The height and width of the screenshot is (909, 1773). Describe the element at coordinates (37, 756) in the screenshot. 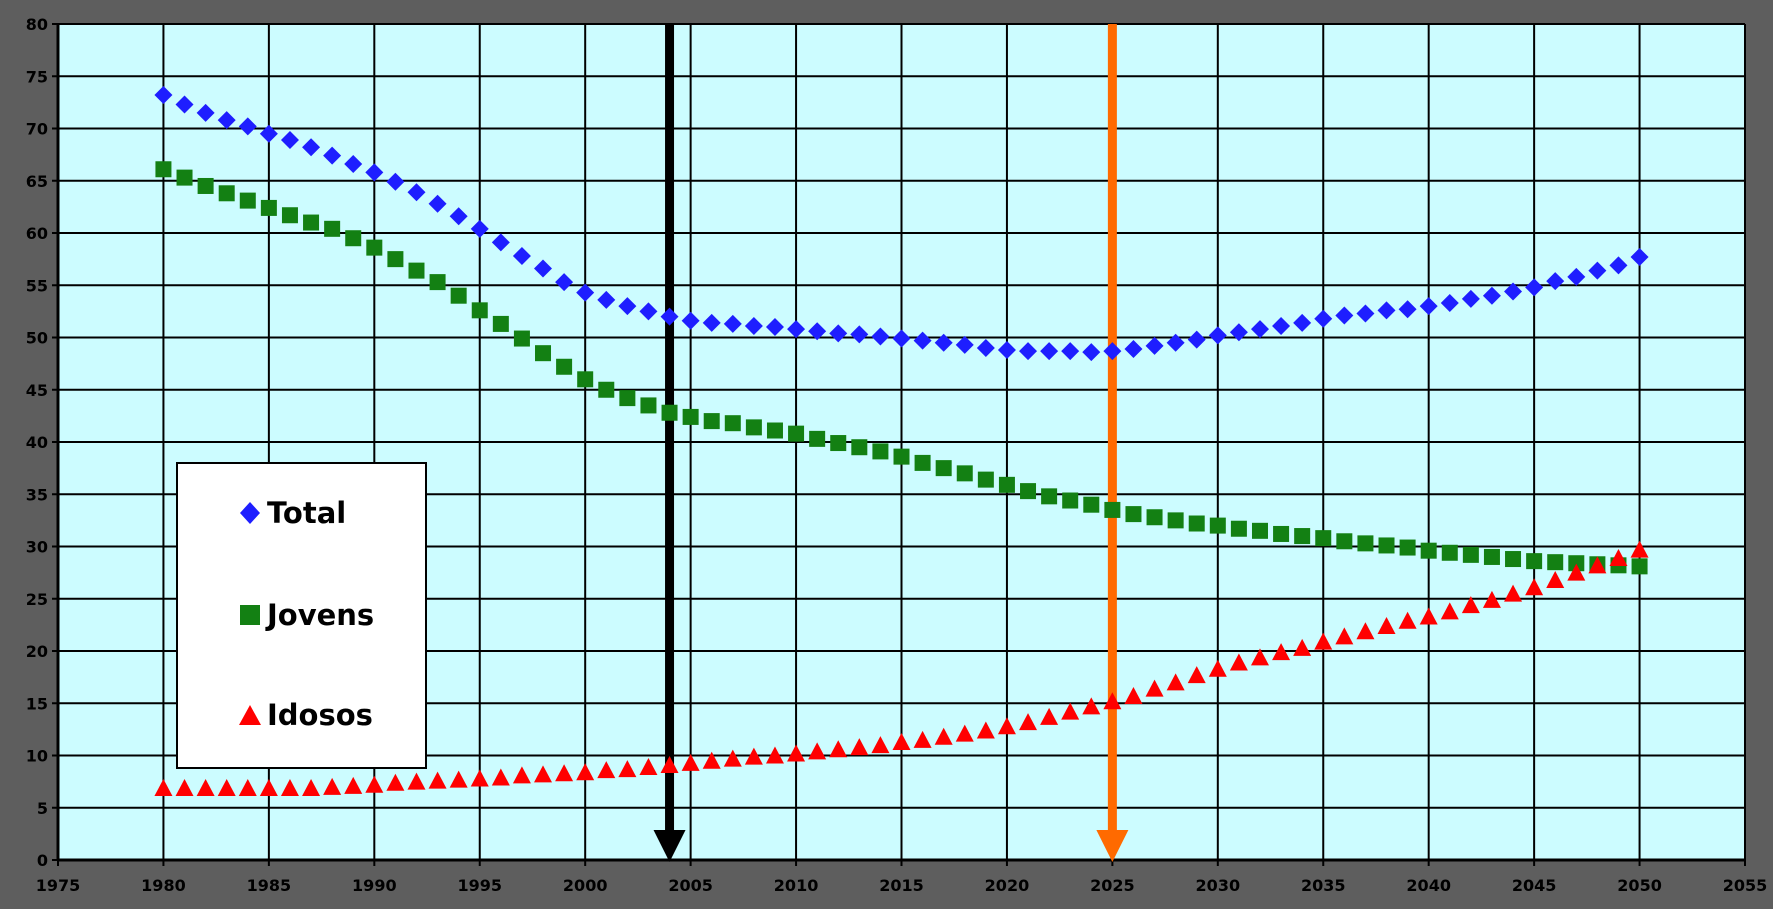

I see `y-tick-label: 10` at that location.